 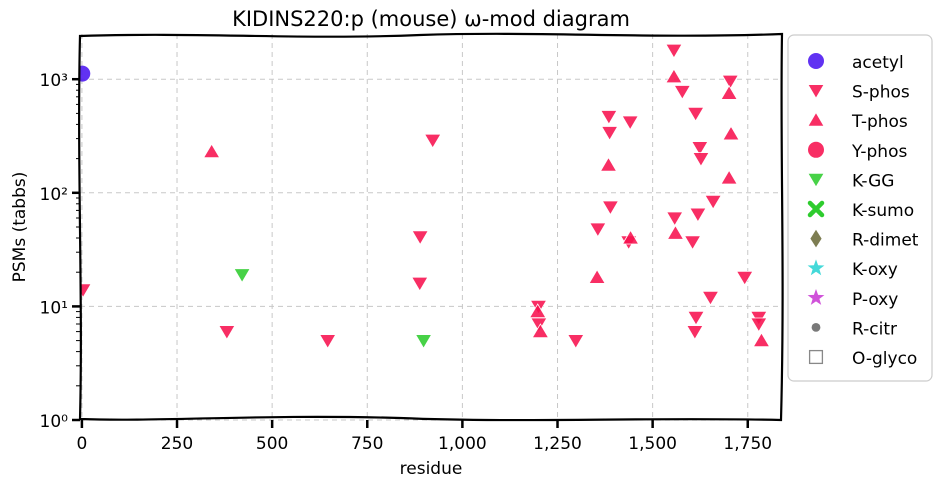 I want to click on x-tick-label: 1,000, so click(x=462, y=444).